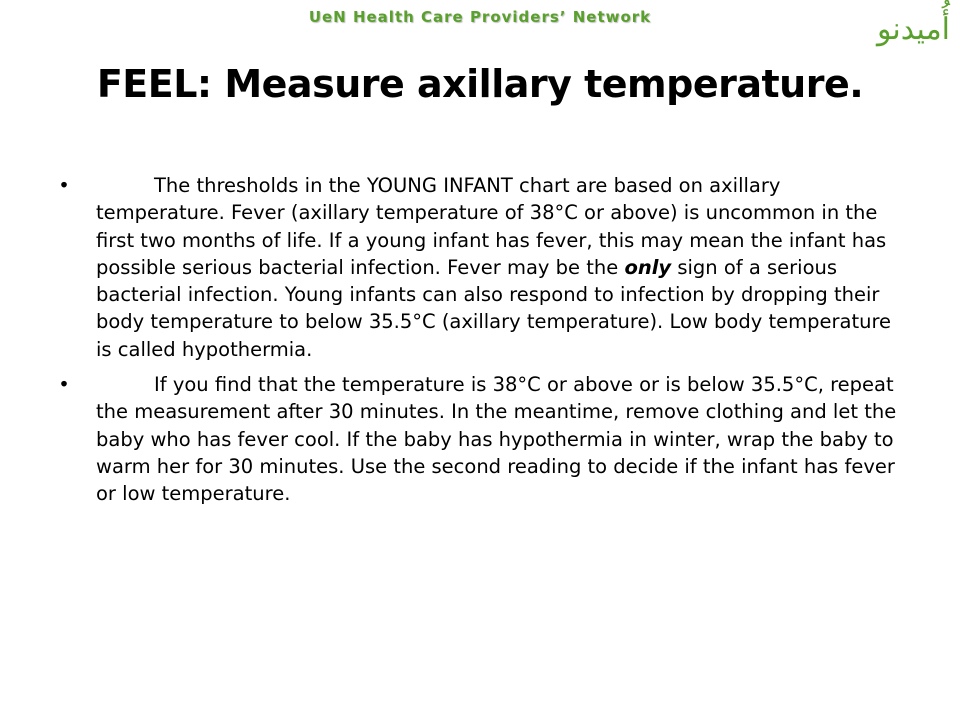 The image size is (960, 720). I want to click on logo: أُمیدنو, so click(913, 29).